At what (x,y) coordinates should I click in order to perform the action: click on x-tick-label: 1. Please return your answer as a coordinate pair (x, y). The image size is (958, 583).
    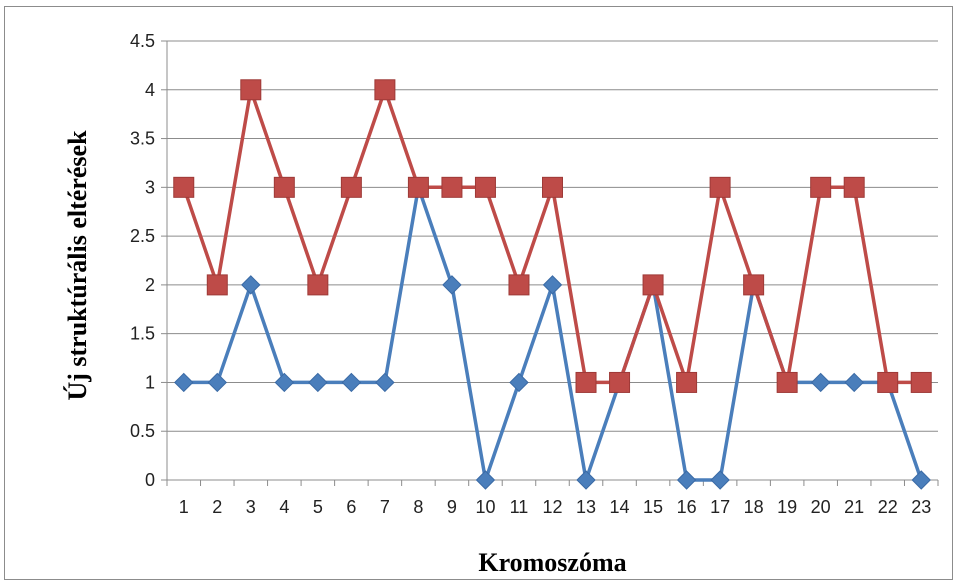
    Looking at the image, I should click on (184, 507).